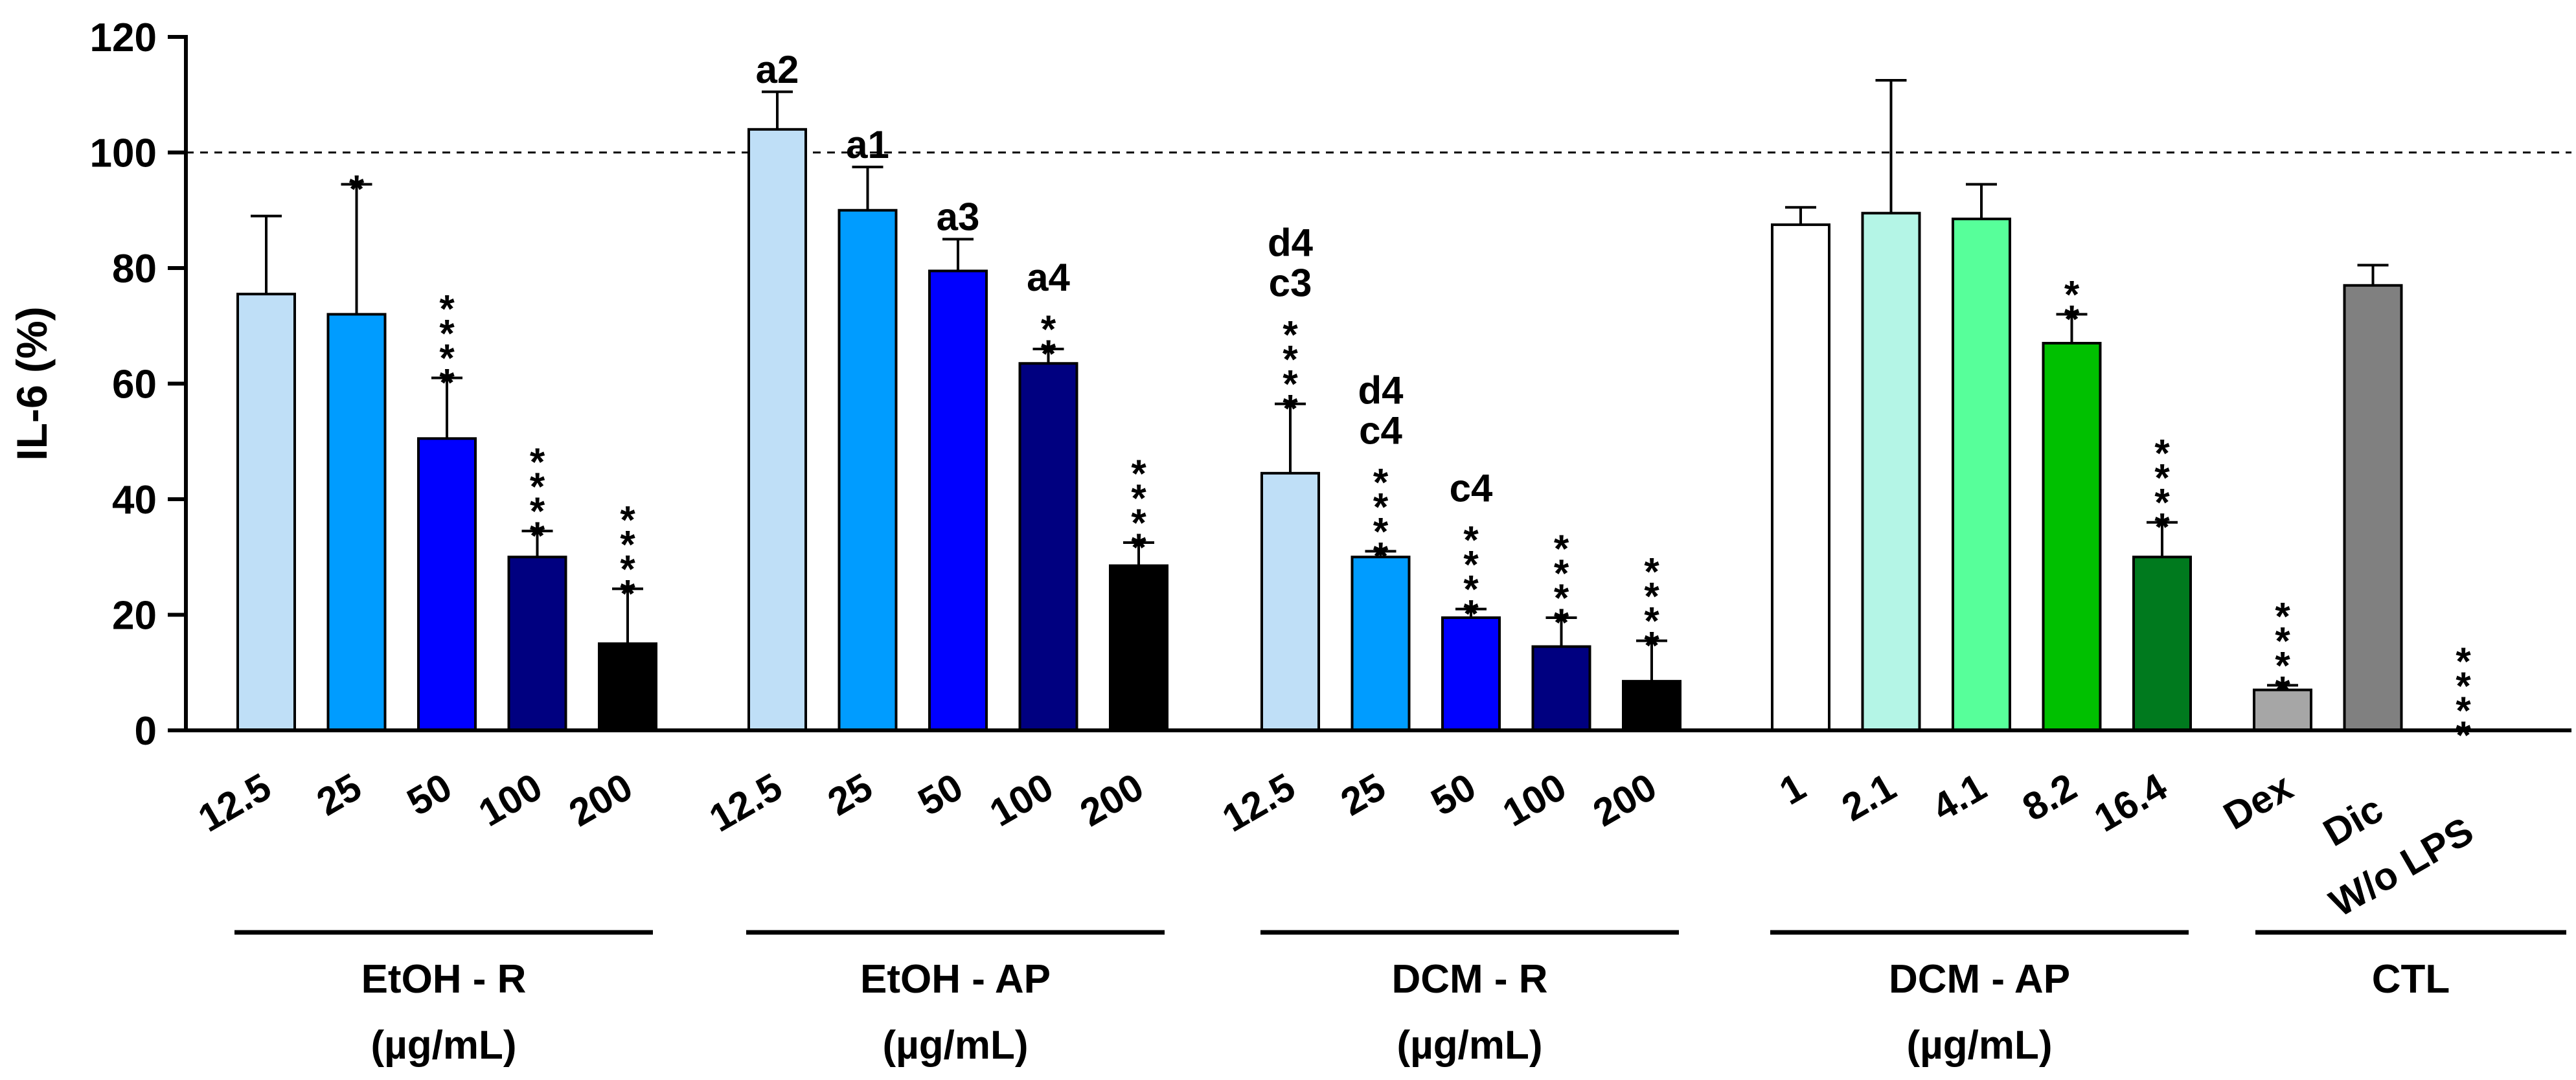 The image size is (2576, 1080). What do you see at coordinates (1959, 797) in the screenshot?
I see `x-category-label: 4.1` at bounding box center [1959, 797].